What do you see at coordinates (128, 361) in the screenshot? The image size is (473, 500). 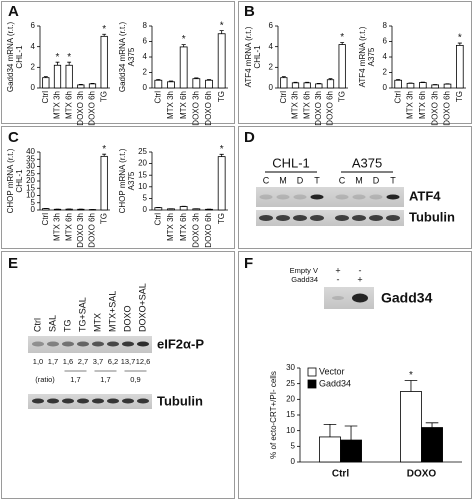 I see `ratio-label: 13,7` at bounding box center [128, 361].